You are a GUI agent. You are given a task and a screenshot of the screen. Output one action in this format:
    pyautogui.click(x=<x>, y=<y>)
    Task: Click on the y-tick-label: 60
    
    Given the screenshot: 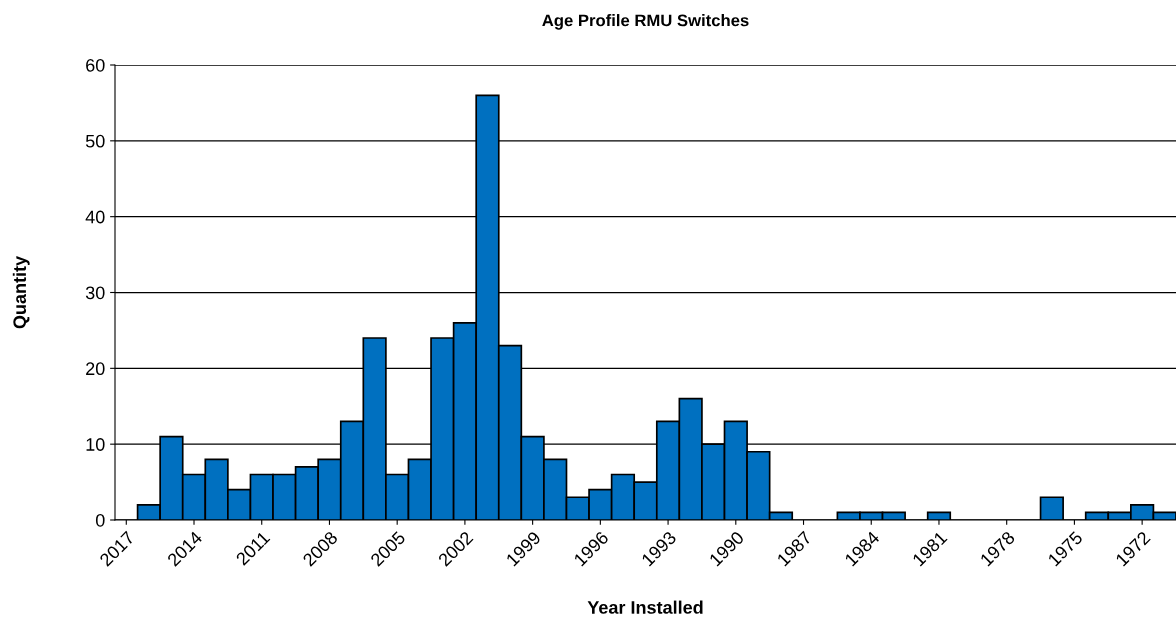 What is the action you would take?
    pyautogui.click(x=95, y=65)
    